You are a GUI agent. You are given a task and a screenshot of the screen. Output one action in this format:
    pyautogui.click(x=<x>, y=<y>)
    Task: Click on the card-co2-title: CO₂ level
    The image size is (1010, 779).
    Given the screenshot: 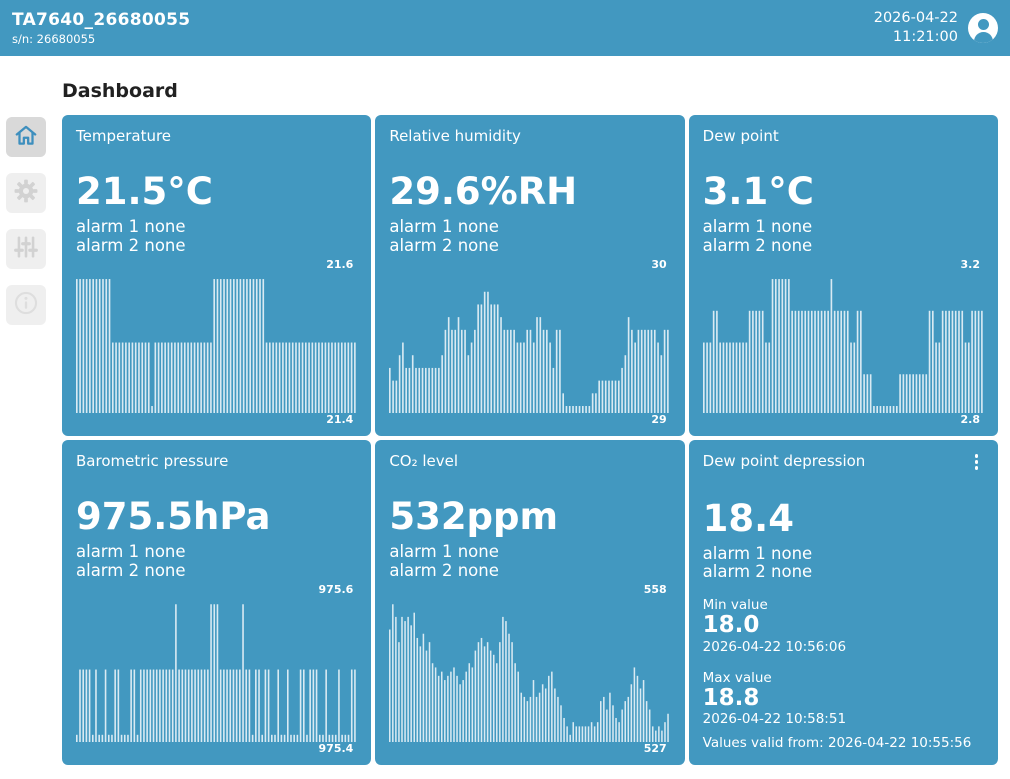 What is the action you would take?
    pyautogui.click(x=424, y=461)
    